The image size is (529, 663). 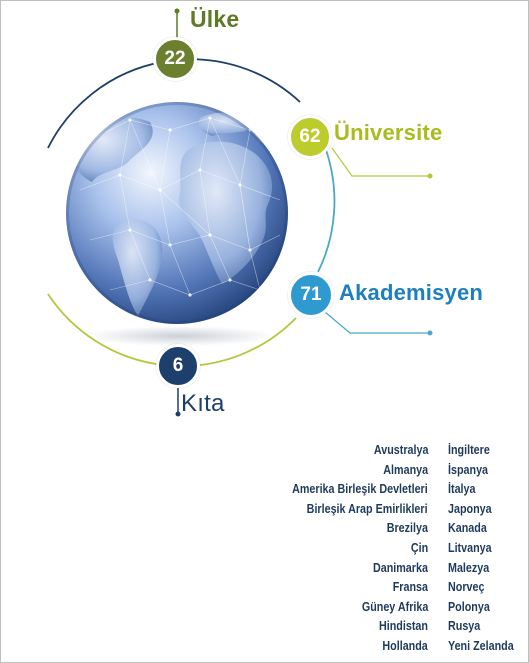 What do you see at coordinates (419, 548) in the screenshot?
I see `country-left: Çin` at bounding box center [419, 548].